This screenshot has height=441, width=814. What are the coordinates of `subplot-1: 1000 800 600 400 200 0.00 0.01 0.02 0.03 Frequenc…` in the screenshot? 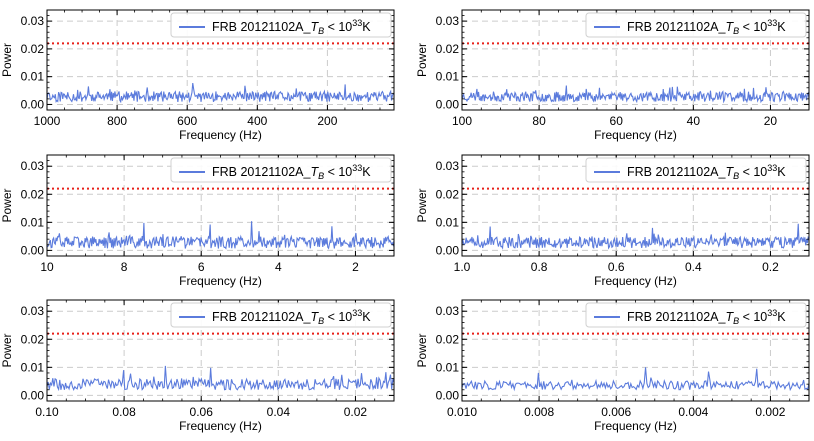 It's located at (197, 75).